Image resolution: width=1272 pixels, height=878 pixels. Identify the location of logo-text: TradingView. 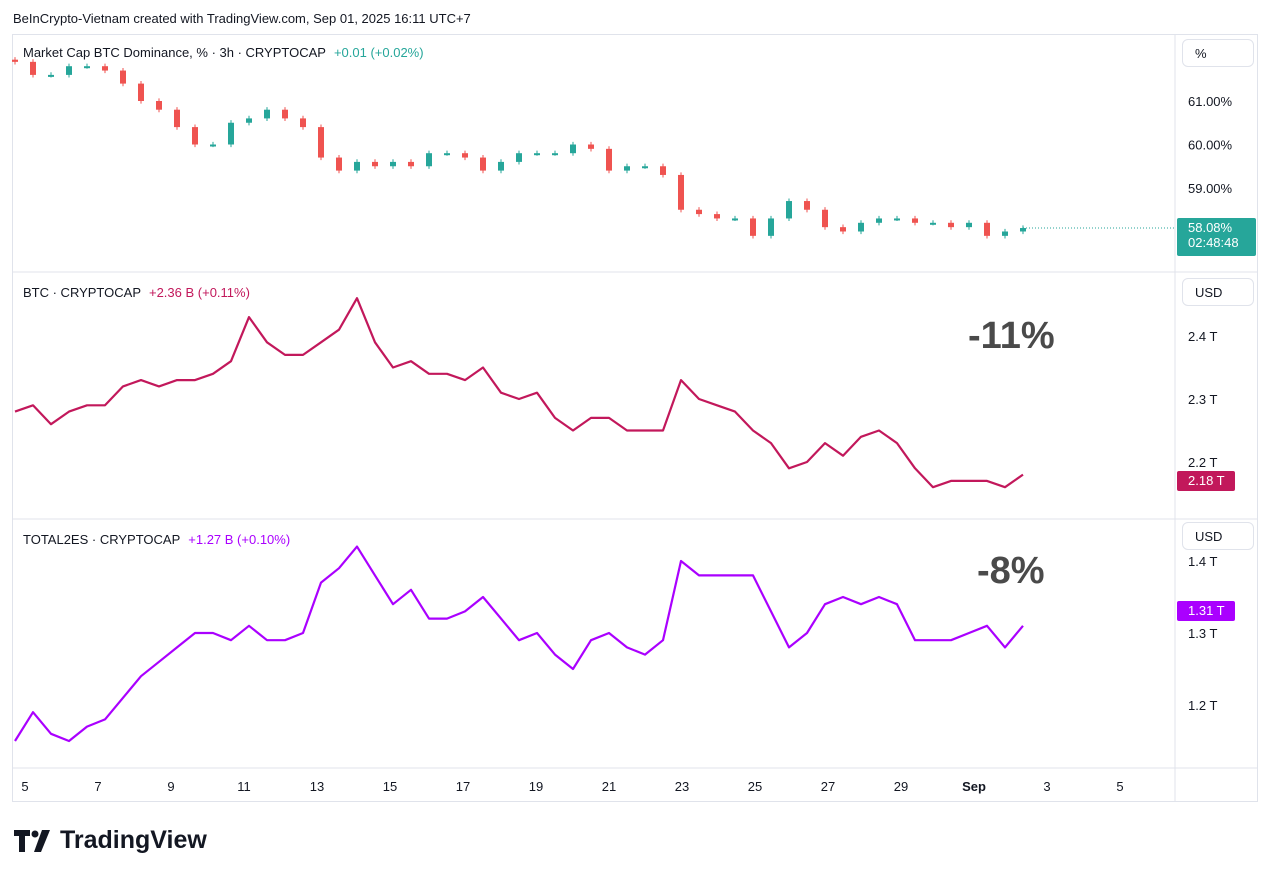
(133, 840).